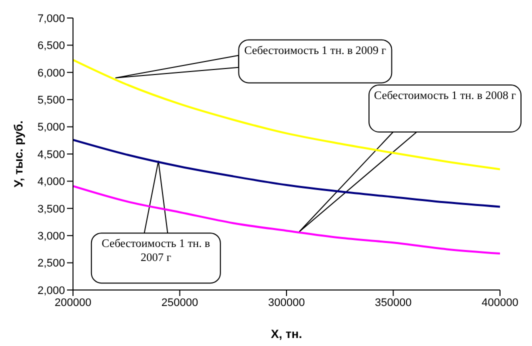  What do you see at coordinates (445, 96) in the screenshot?
I see `annotation: Себестоимость 1 тн. в 2008 г` at bounding box center [445, 96].